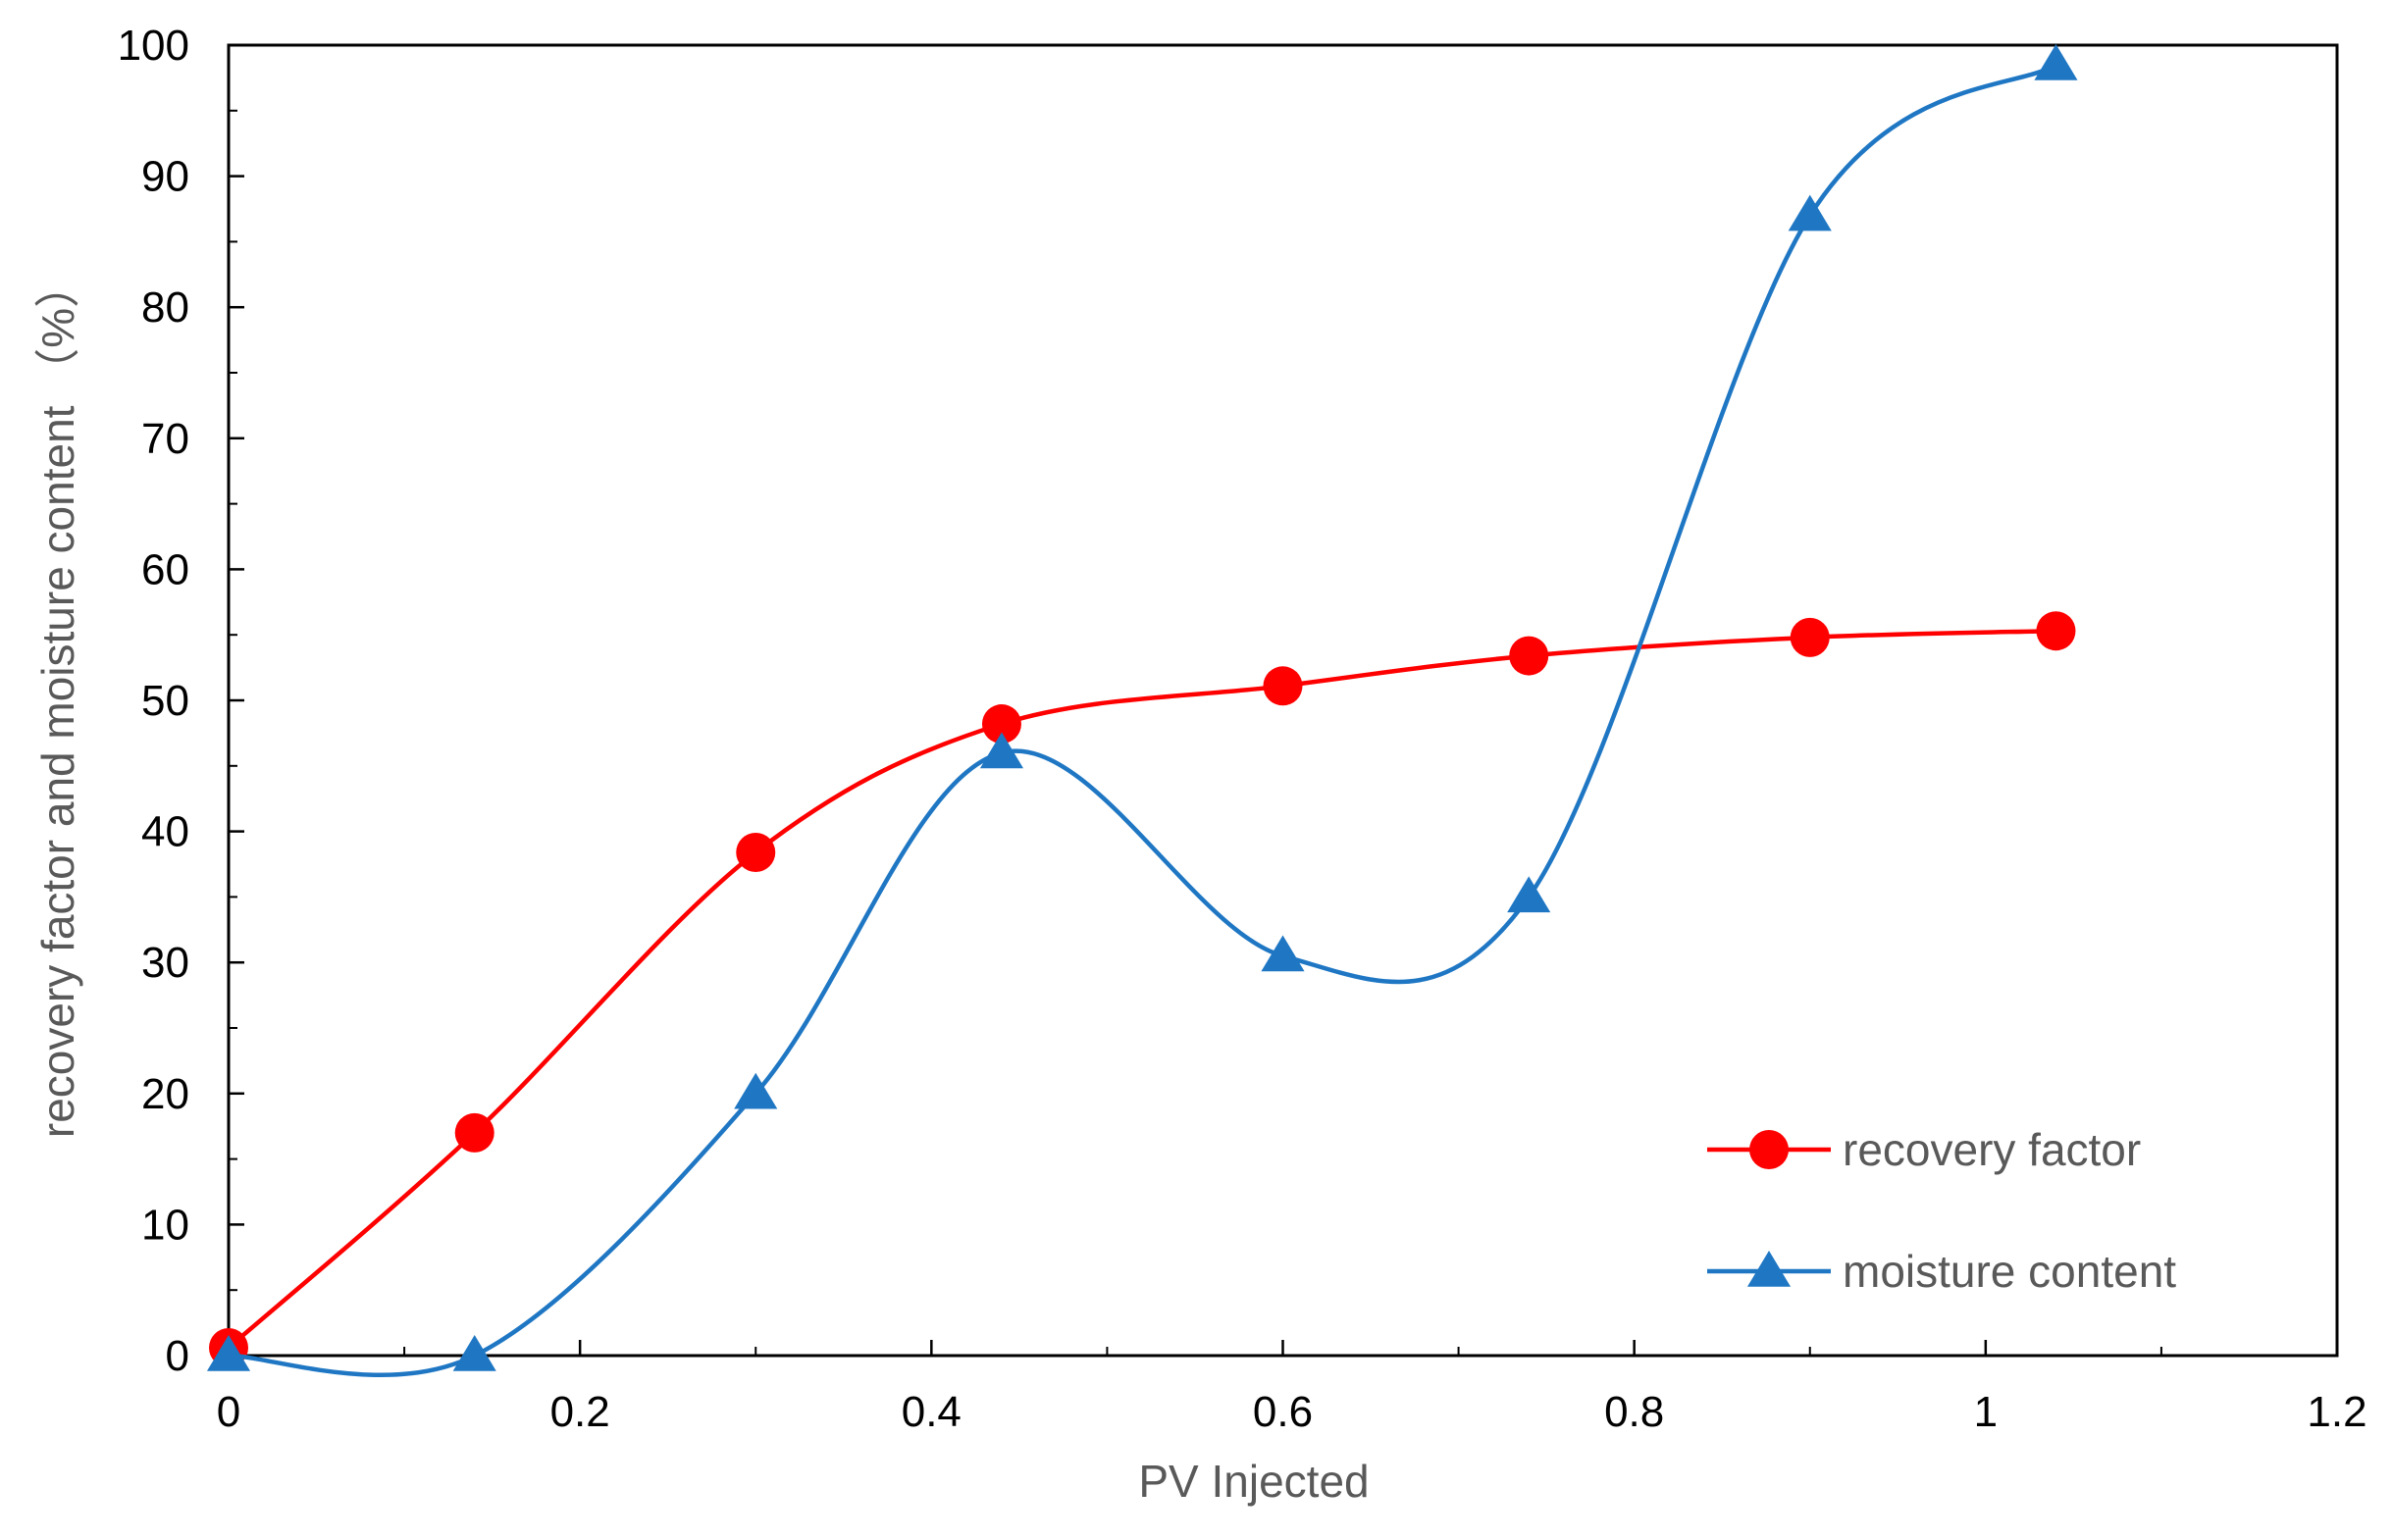  I want to click on legend-label: moisture content, so click(2009, 1271).